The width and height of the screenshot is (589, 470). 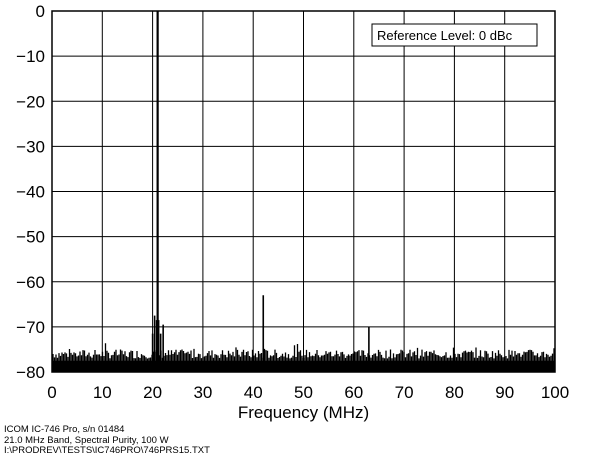 I want to click on reference-level-label: Reference Level: 0 dBc, so click(x=445, y=35).